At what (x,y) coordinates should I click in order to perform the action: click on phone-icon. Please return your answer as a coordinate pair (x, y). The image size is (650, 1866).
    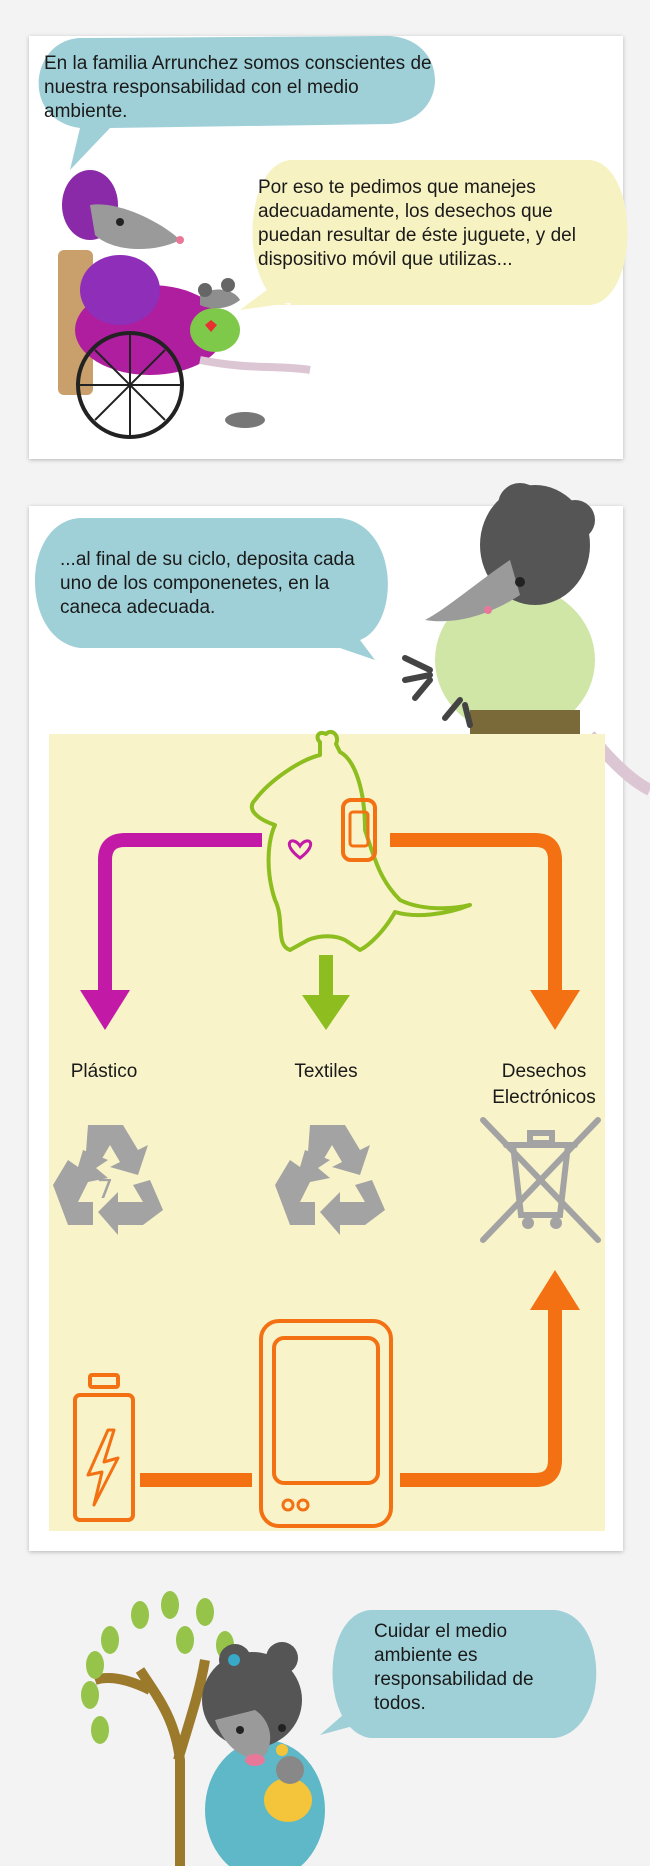
    Looking at the image, I should click on (326, 1423).